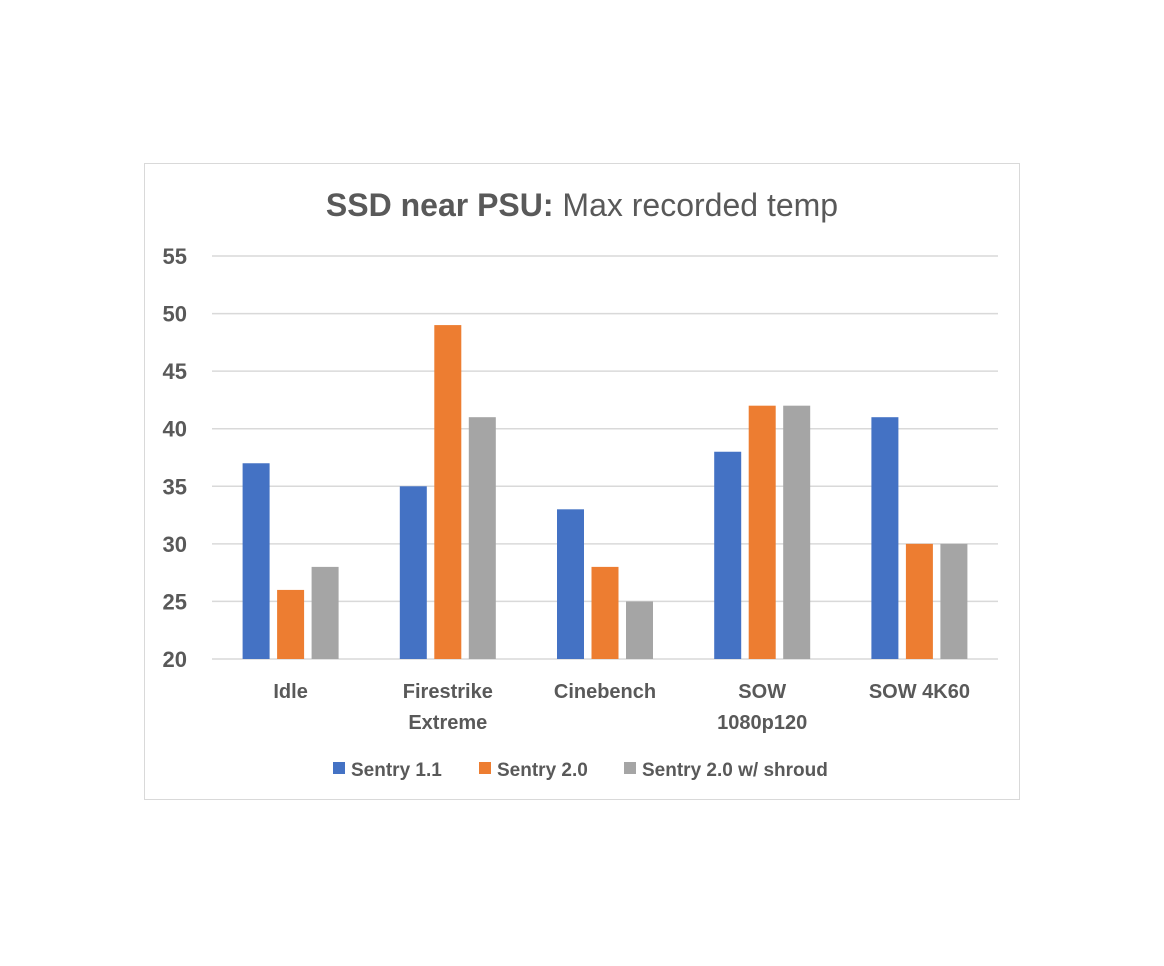 The height and width of the screenshot is (966, 1164). I want to click on category-label-3: Cinebench, so click(605, 692).